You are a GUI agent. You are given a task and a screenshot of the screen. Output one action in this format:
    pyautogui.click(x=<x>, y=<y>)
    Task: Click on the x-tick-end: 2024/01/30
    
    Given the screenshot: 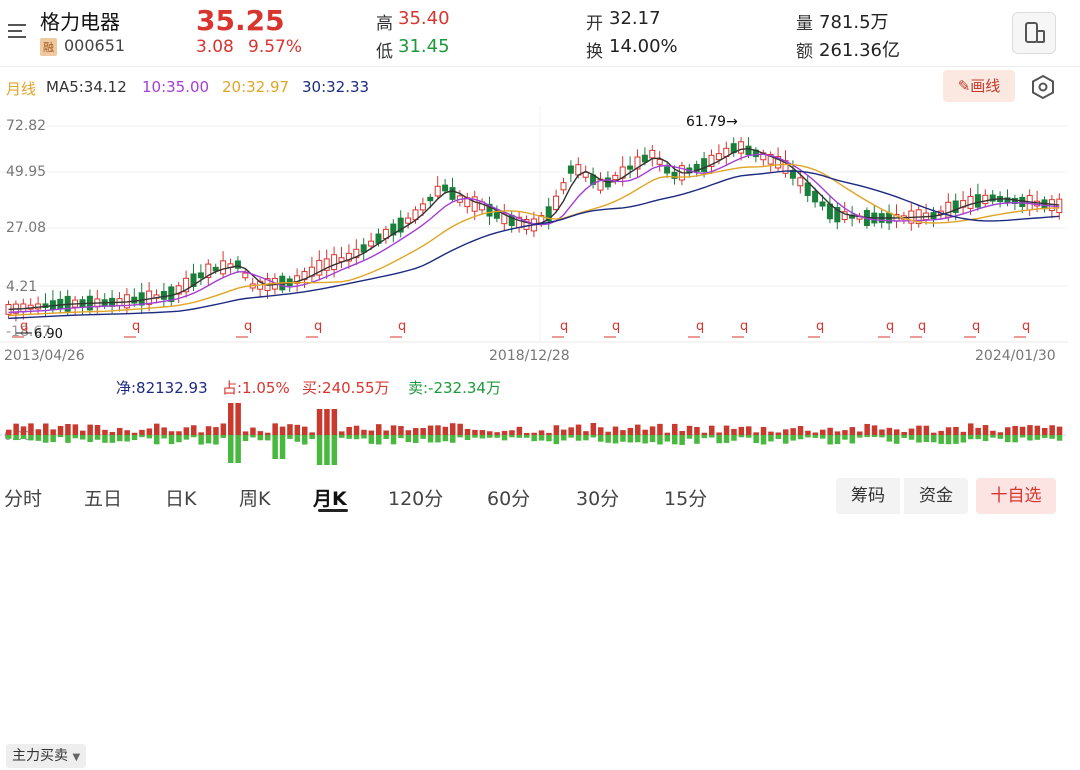 What is the action you would take?
    pyautogui.click(x=1015, y=356)
    